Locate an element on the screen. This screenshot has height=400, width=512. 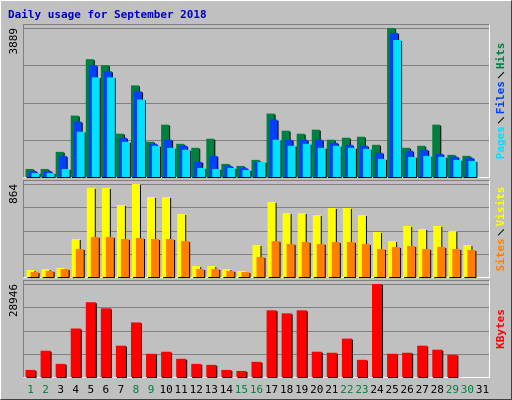
x-tick-label: 28 is located at coordinates (437, 389).